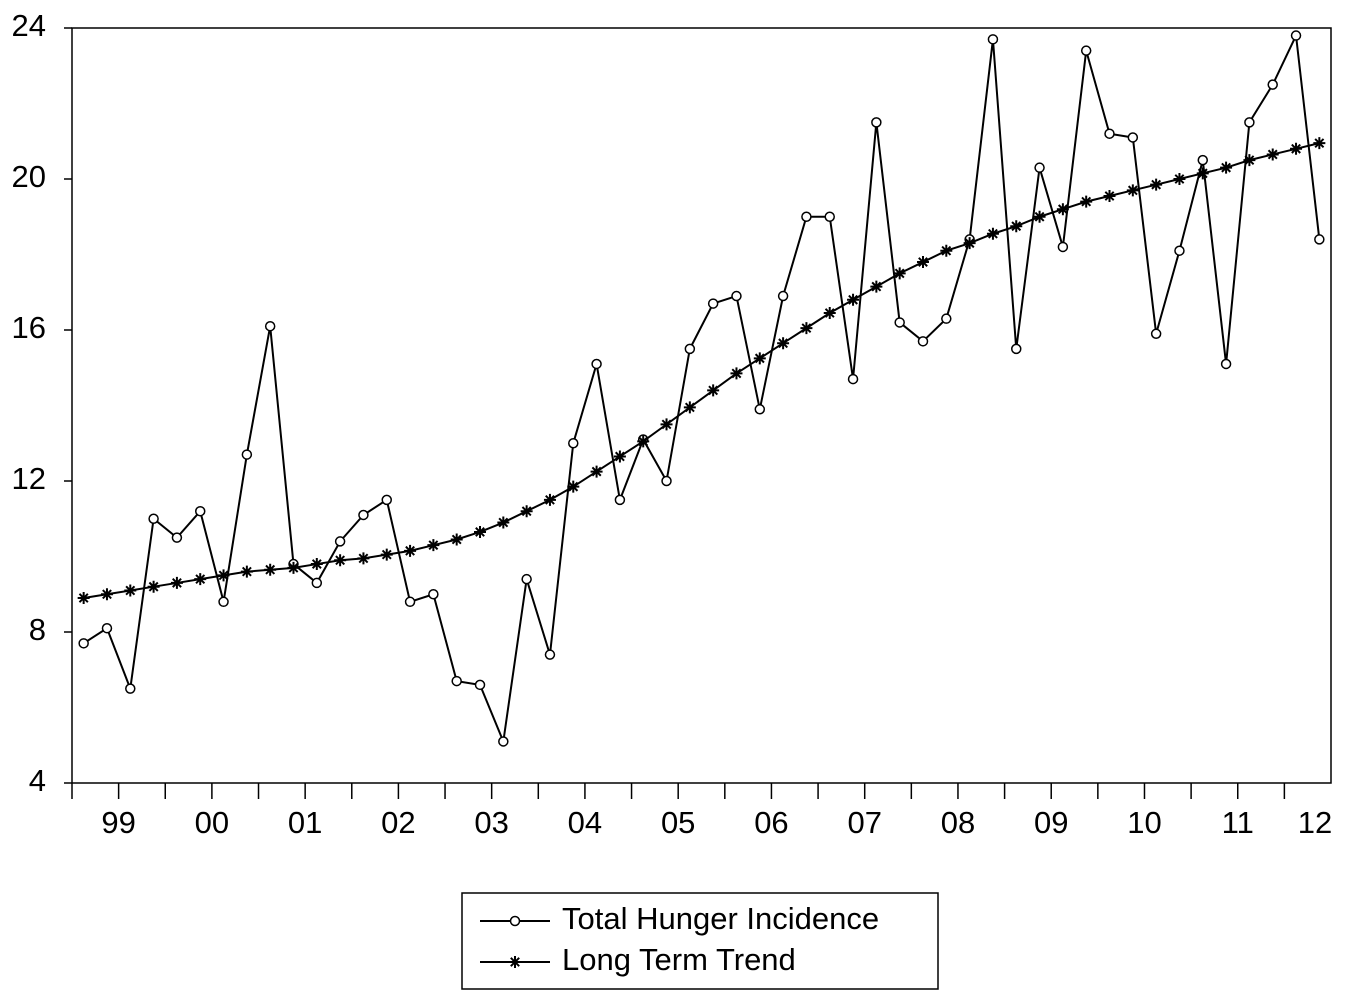  I want to click on y-tick-label: 12, so click(29, 478).